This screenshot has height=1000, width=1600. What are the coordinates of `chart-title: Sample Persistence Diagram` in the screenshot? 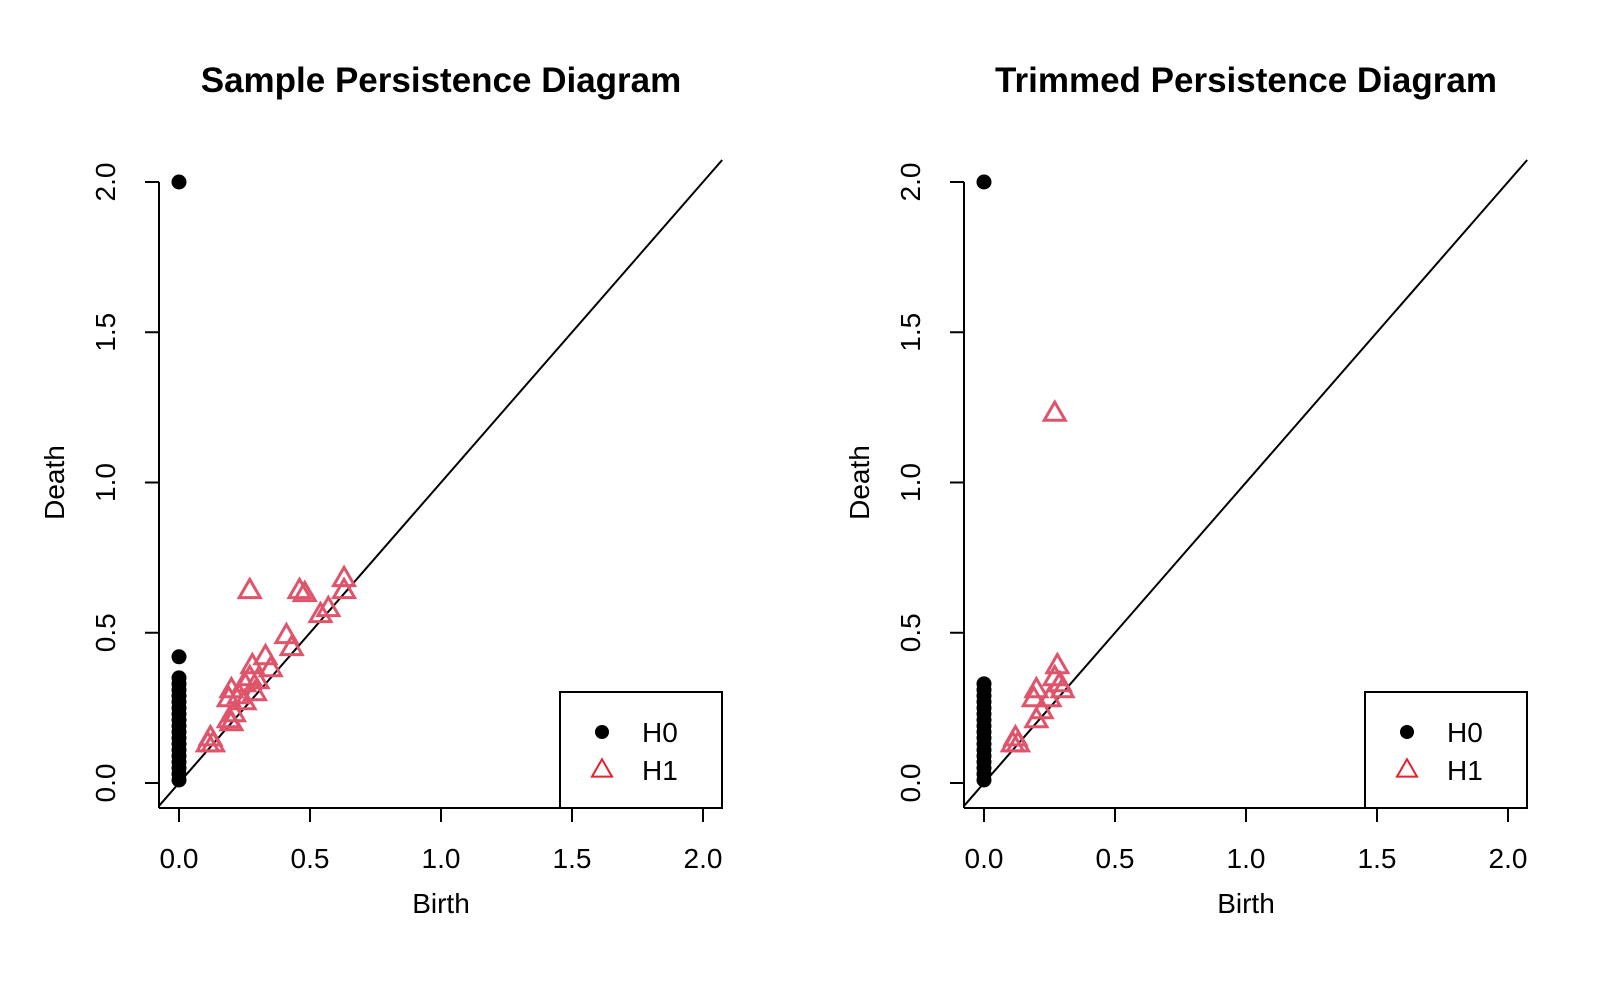 It's located at (441, 80).